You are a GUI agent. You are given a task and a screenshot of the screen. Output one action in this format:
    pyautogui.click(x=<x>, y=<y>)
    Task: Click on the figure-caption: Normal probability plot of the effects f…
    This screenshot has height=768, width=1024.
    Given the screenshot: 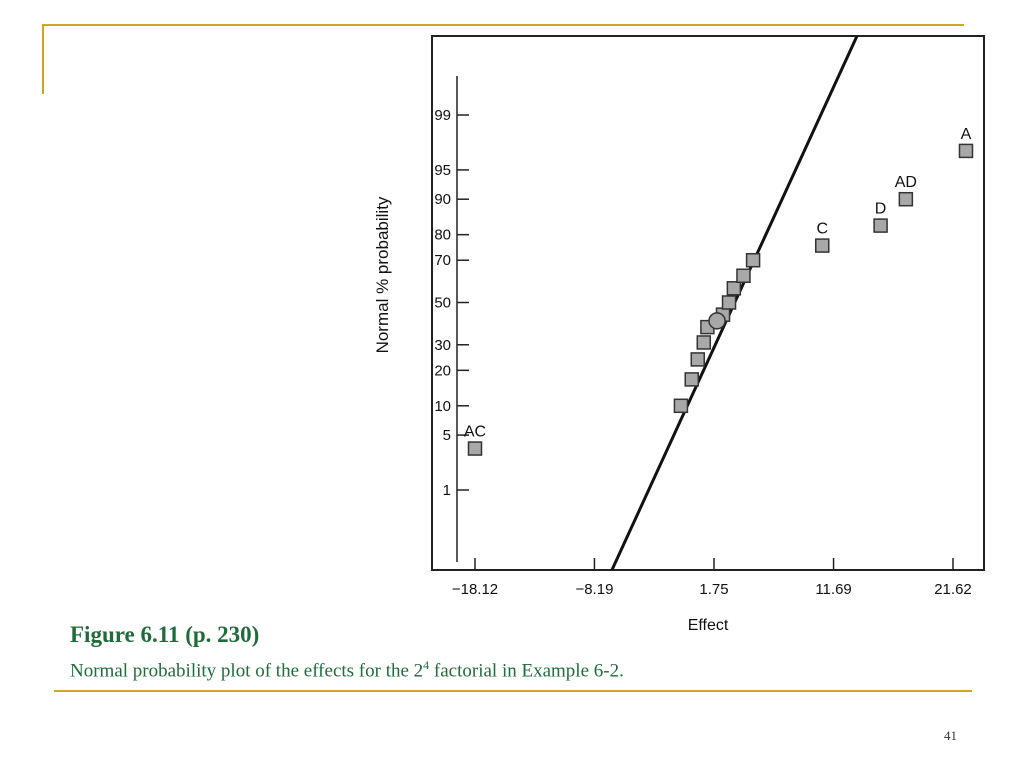 What is the action you would take?
    pyautogui.click(x=347, y=670)
    